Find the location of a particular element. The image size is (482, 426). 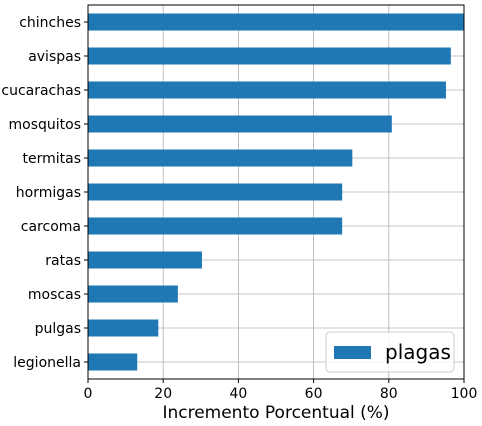

bar-ratas is located at coordinates (145, 260).